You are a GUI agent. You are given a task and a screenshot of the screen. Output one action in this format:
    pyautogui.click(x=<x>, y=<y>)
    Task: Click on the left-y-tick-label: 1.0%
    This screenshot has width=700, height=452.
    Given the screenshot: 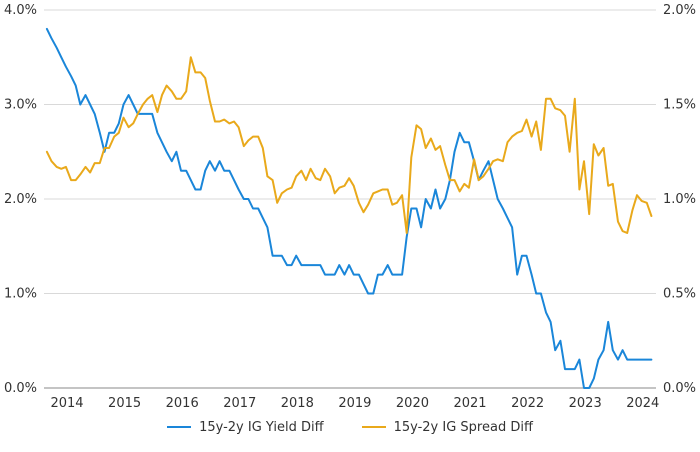 What is the action you would take?
    pyautogui.click(x=20, y=294)
    